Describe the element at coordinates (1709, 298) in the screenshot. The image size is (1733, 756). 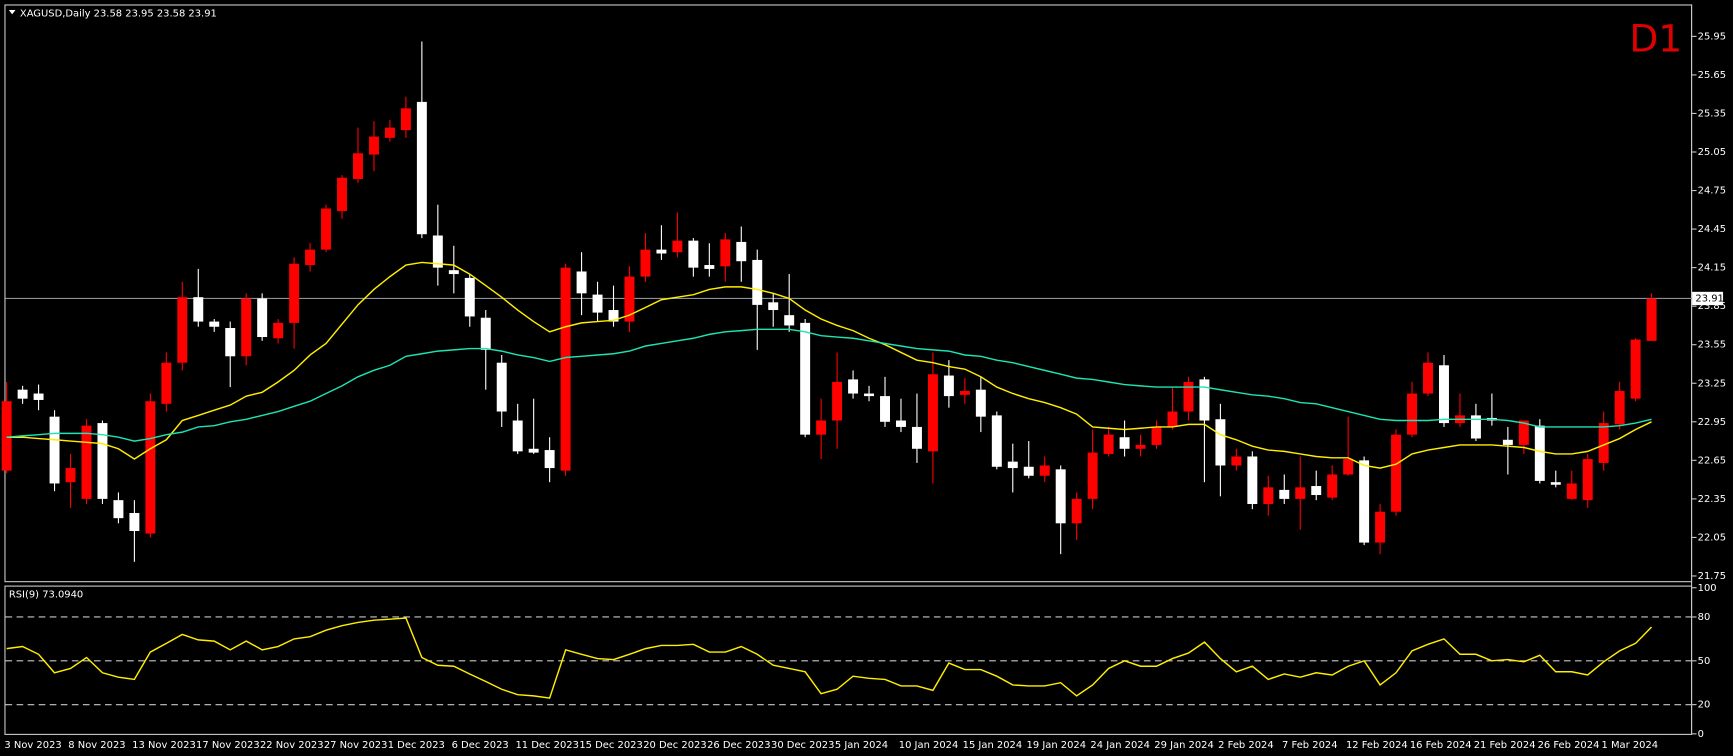
I see `last-price-label: 23.91` at that location.